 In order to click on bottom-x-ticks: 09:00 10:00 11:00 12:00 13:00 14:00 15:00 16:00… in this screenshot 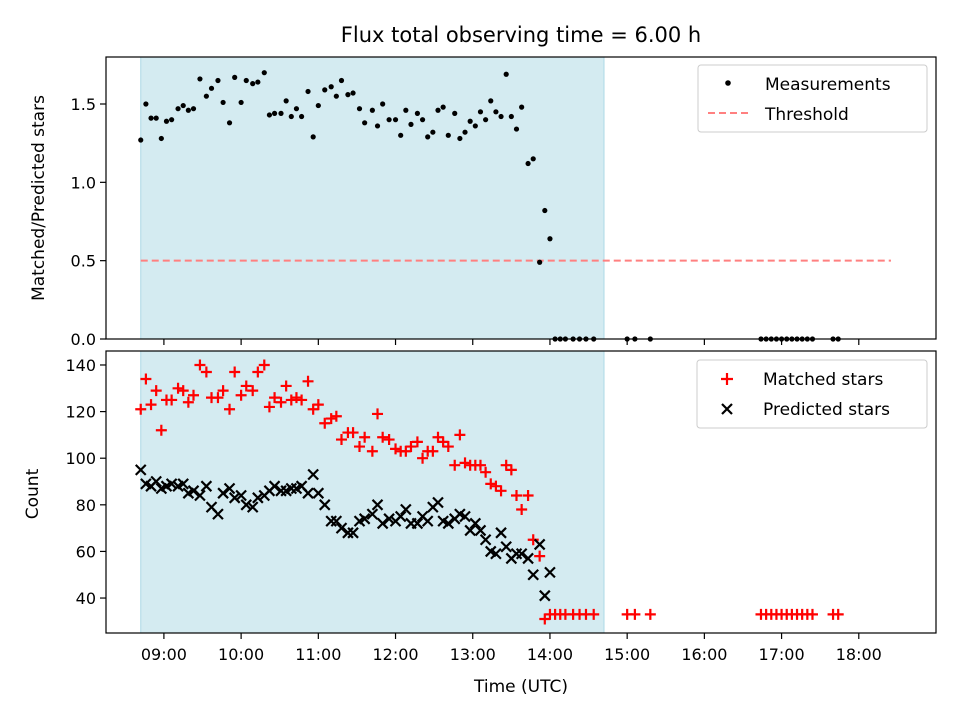, I will do `click(511, 648)`.